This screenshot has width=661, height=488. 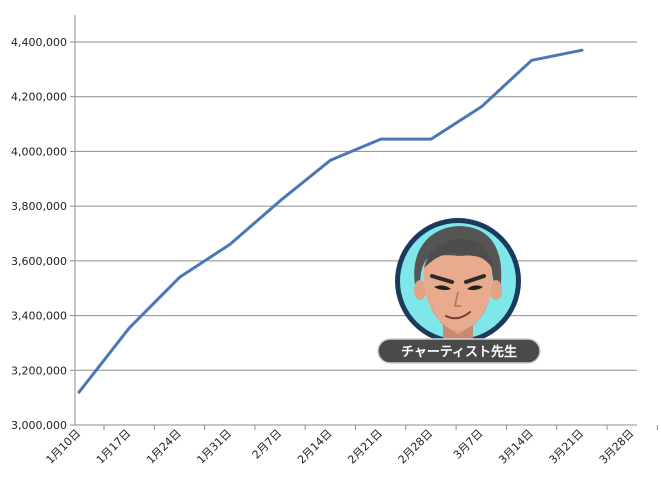 I want to click on y-tick-label: 4,000,000, so click(x=39, y=151).